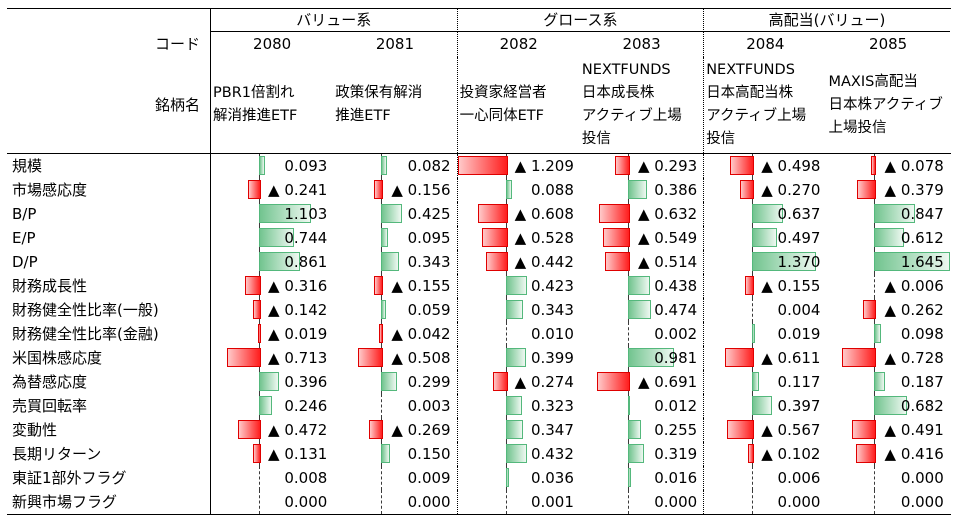  What do you see at coordinates (922, 238) in the screenshot?
I see `cell-value: 0.612` at bounding box center [922, 238].